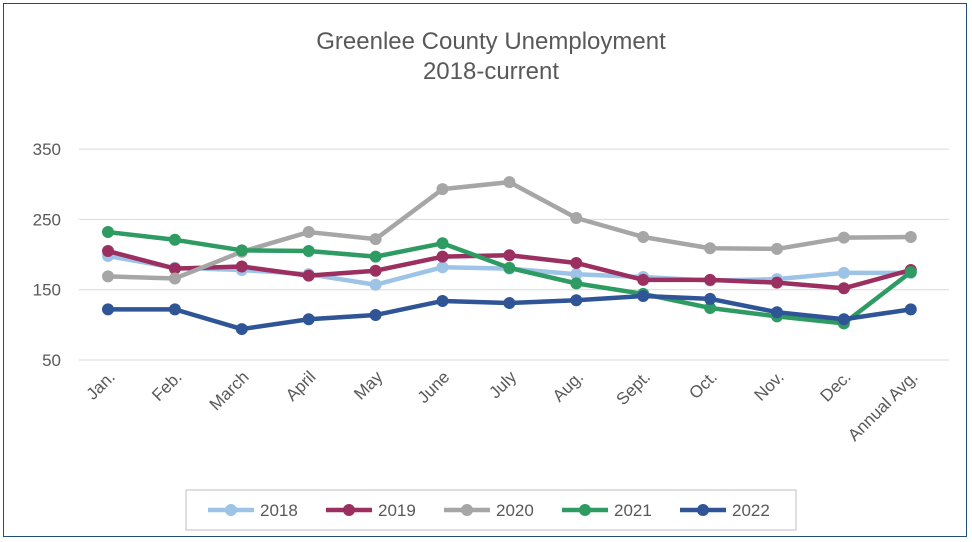  I want to click on y-tick-label: 350, so click(47, 149).